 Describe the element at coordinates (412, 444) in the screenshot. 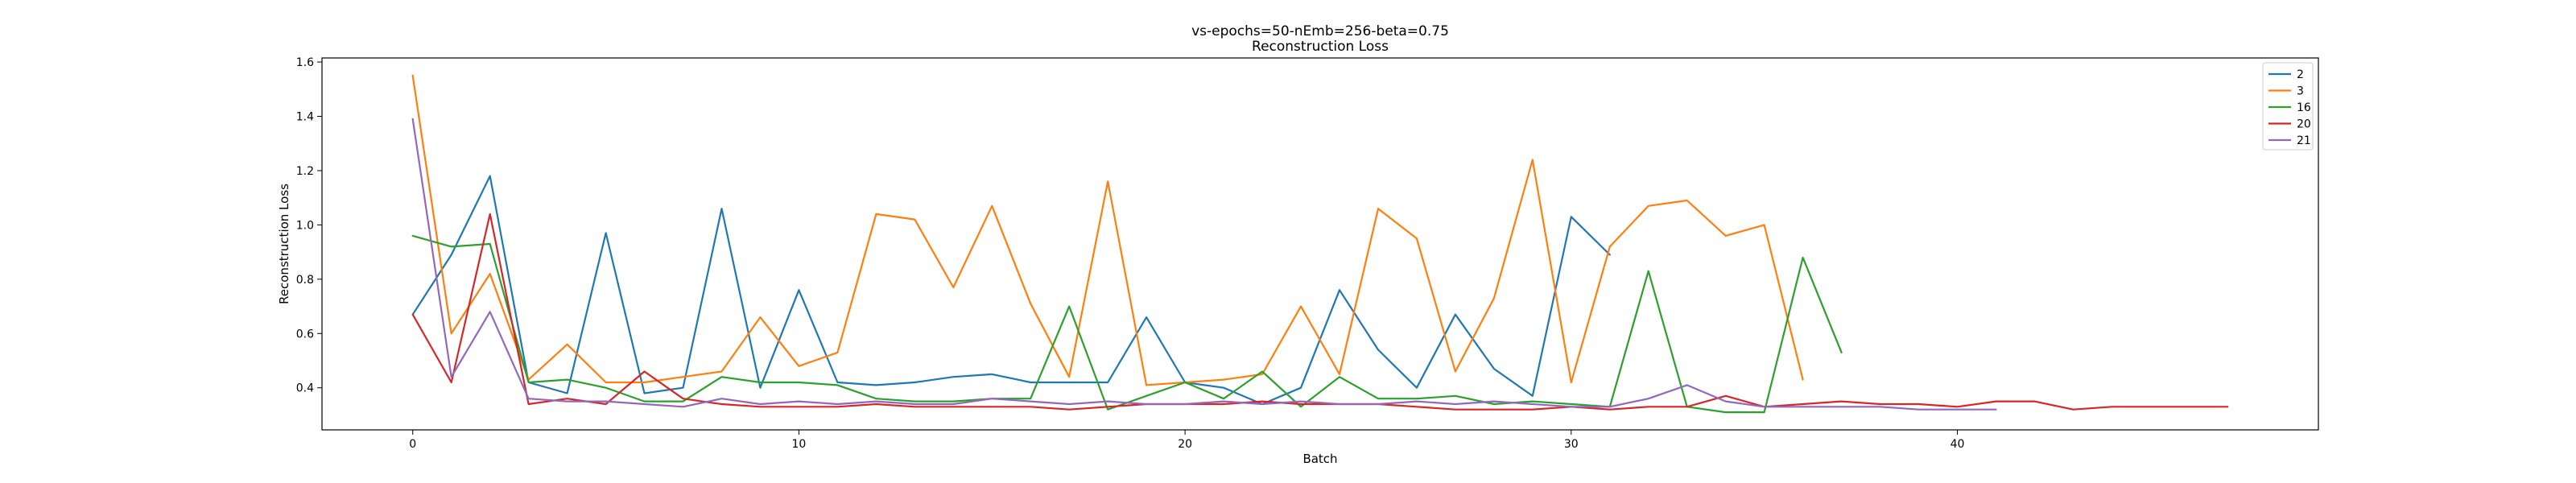

I see `x-tick-label: 0` at that location.